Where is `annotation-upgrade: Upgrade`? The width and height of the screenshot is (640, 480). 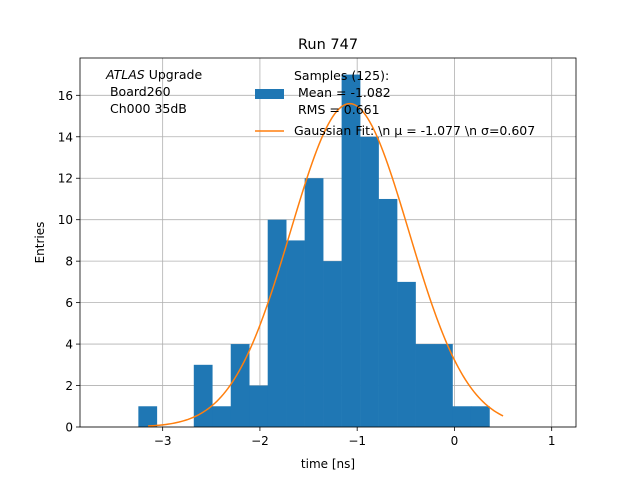
annotation-upgrade: Upgrade is located at coordinates (174, 74).